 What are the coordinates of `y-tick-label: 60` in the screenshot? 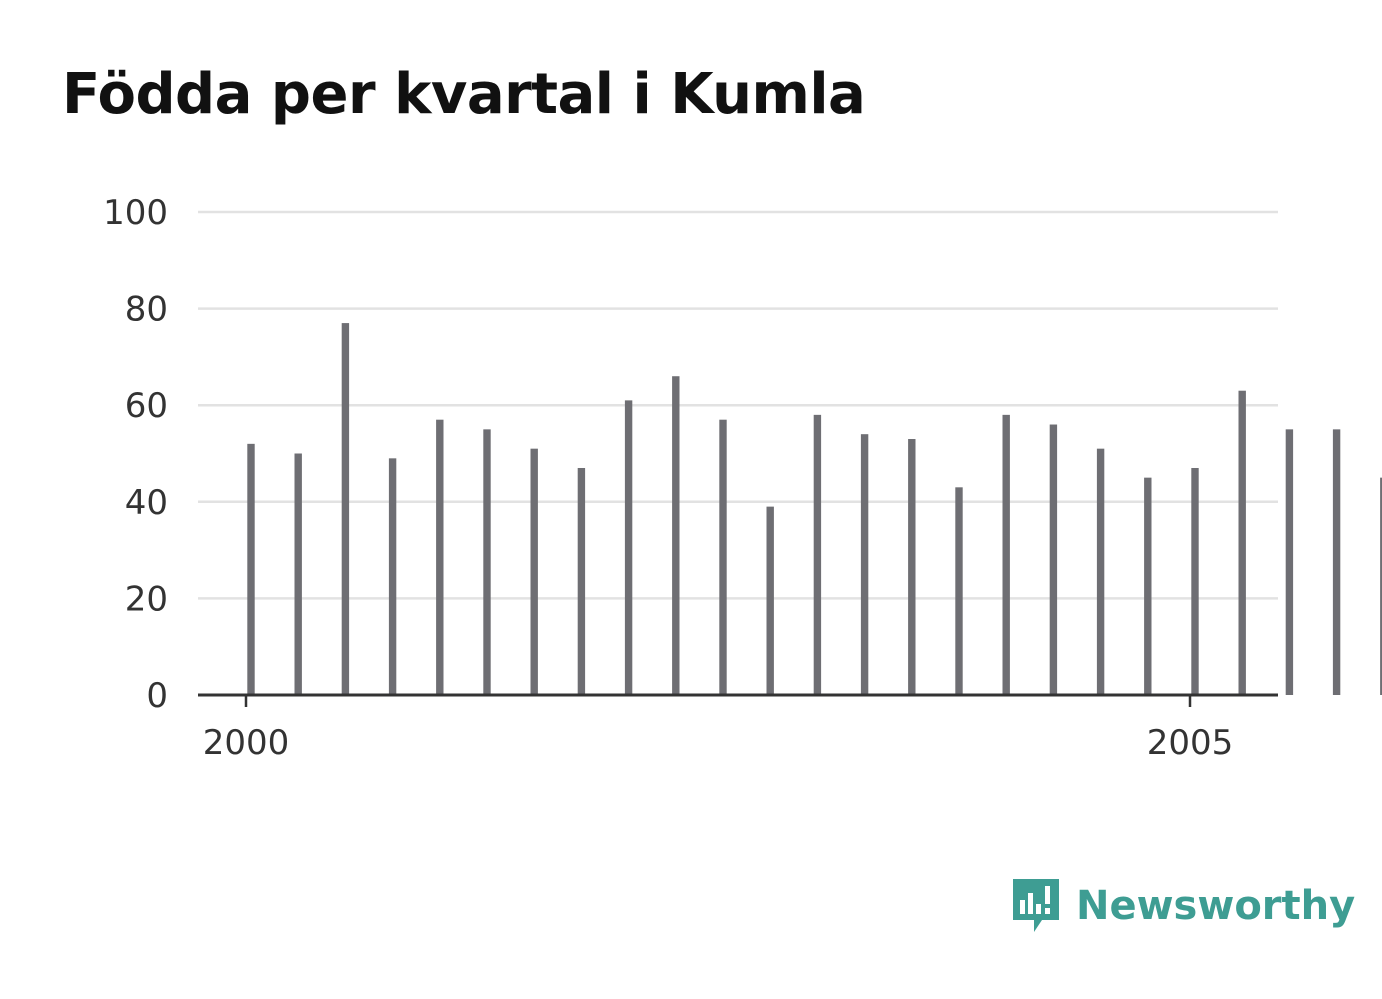 It's located at (146, 406).